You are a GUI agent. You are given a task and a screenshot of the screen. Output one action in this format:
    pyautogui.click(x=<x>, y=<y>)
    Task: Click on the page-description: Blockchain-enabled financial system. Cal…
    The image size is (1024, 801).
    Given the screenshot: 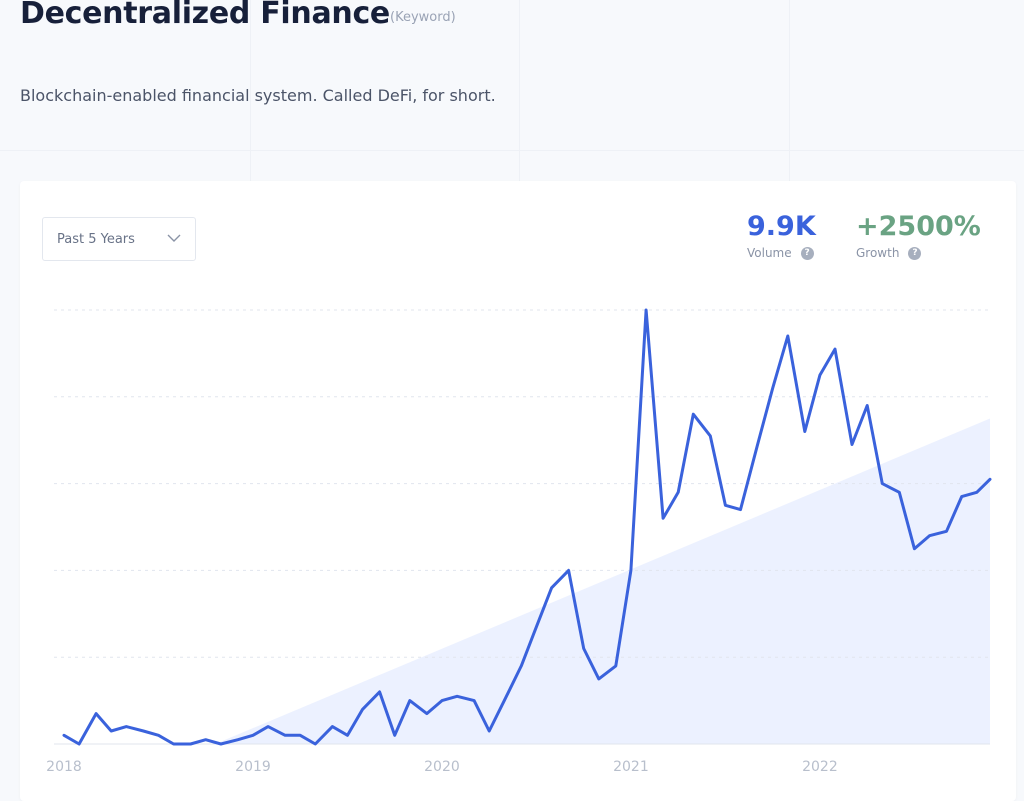 What is the action you would take?
    pyautogui.click(x=258, y=95)
    